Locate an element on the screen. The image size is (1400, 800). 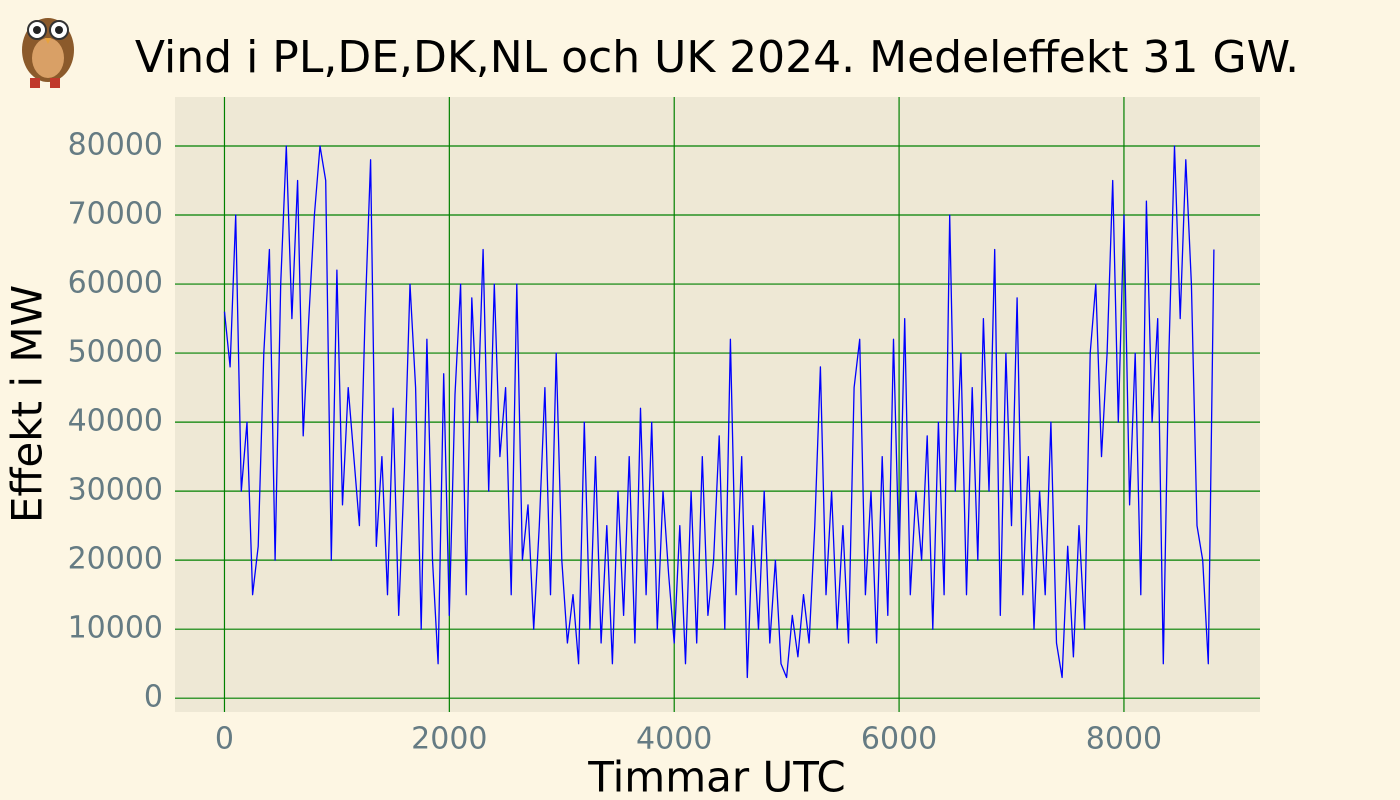
x-tick-label: 2000 is located at coordinates (449, 739).